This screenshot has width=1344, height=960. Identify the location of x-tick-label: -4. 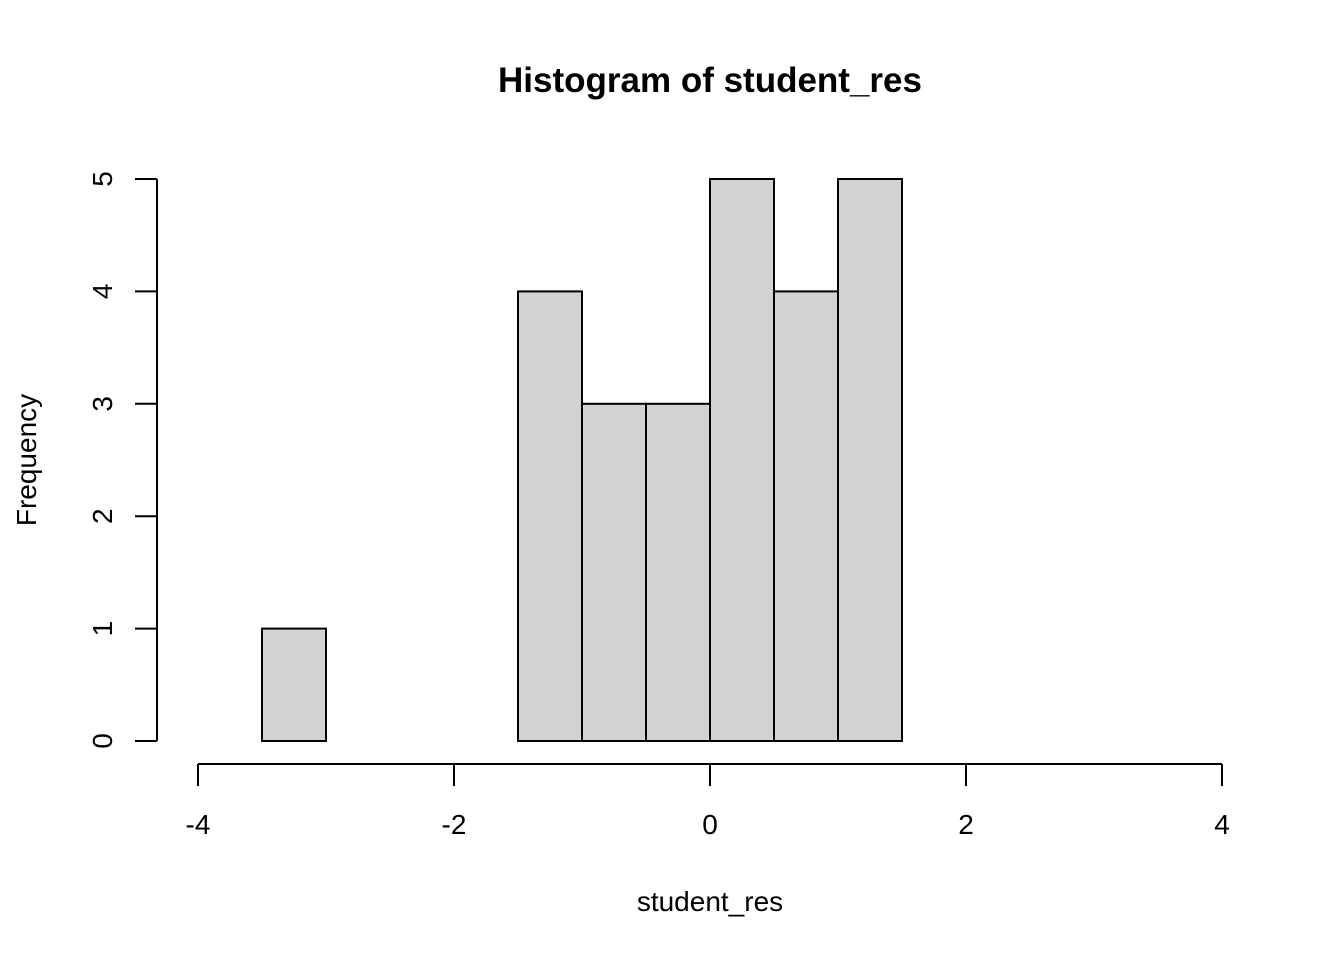
(198, 824).